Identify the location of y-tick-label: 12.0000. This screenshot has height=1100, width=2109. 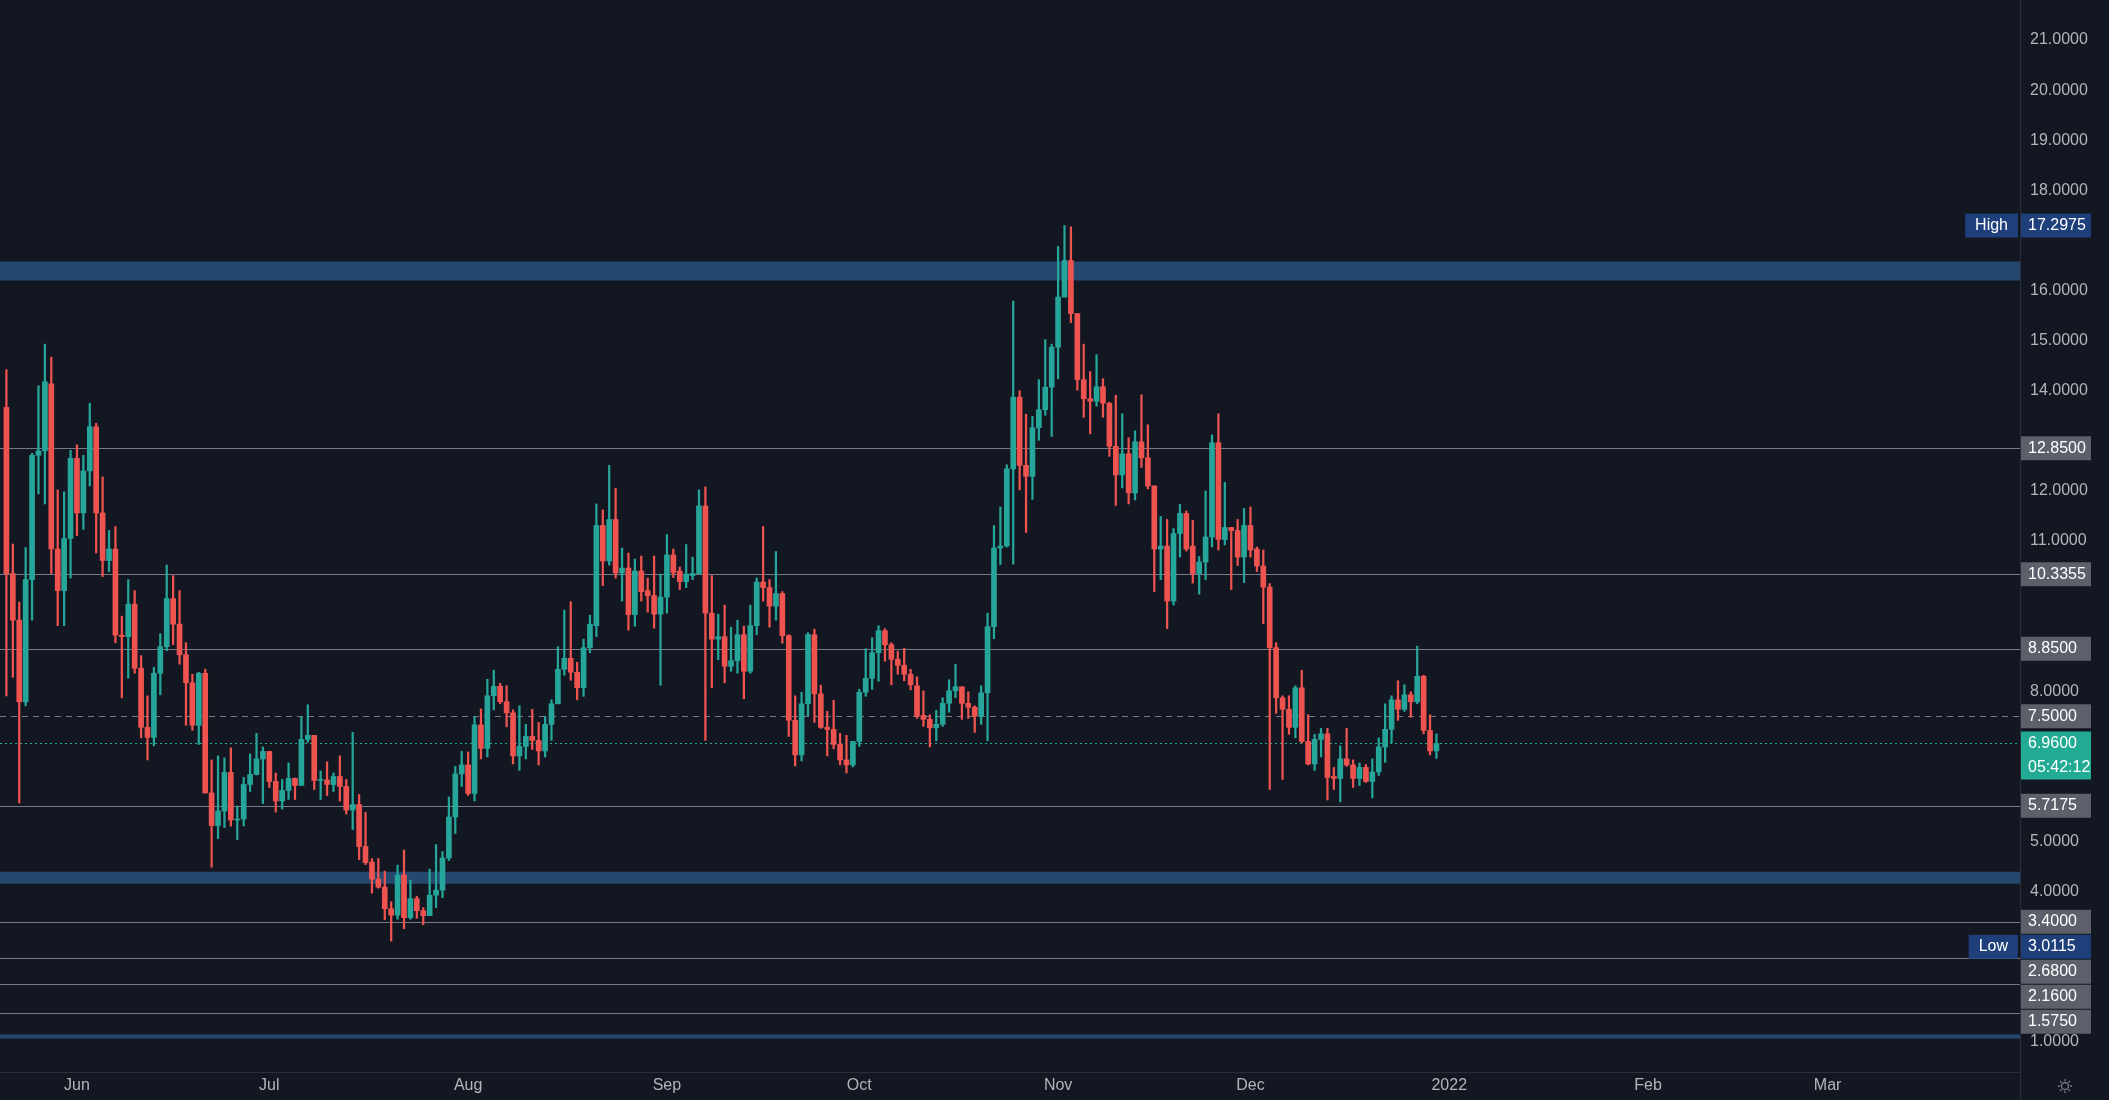
(2059, 490).